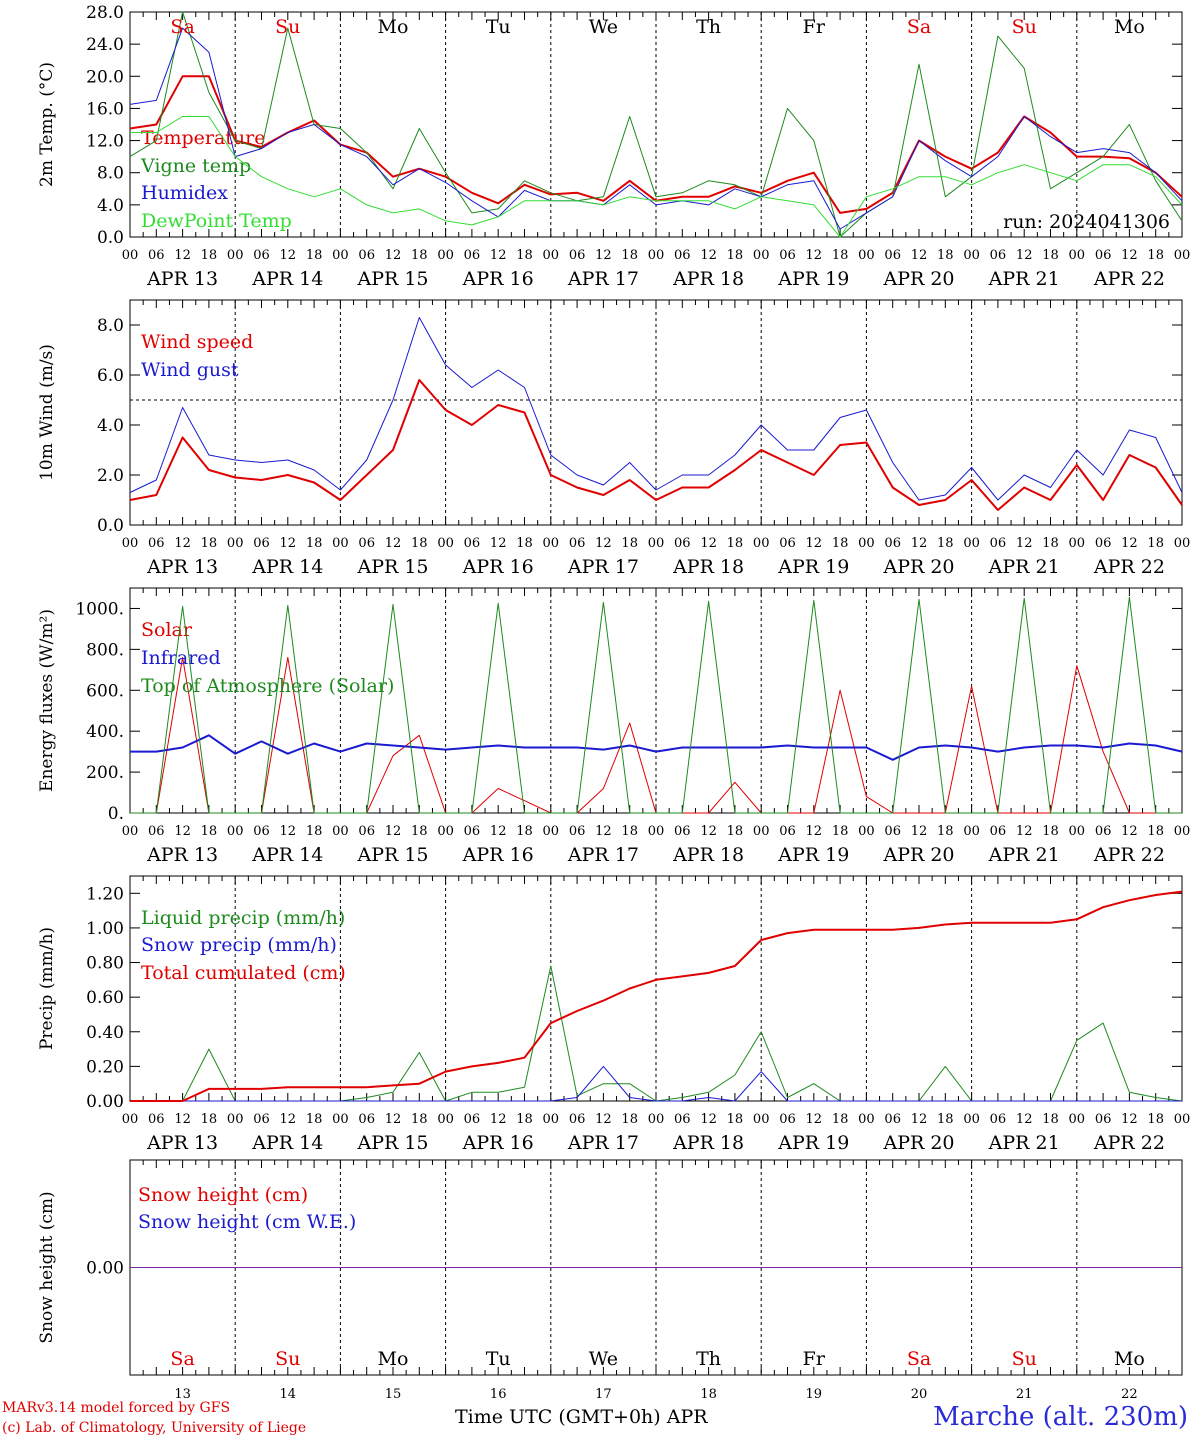 The height and width of the screenshot is (1440, 1194). Describe the element at coordinates (1024, 1359) in the screenshot. I see `weekday-label: Su` at that location.